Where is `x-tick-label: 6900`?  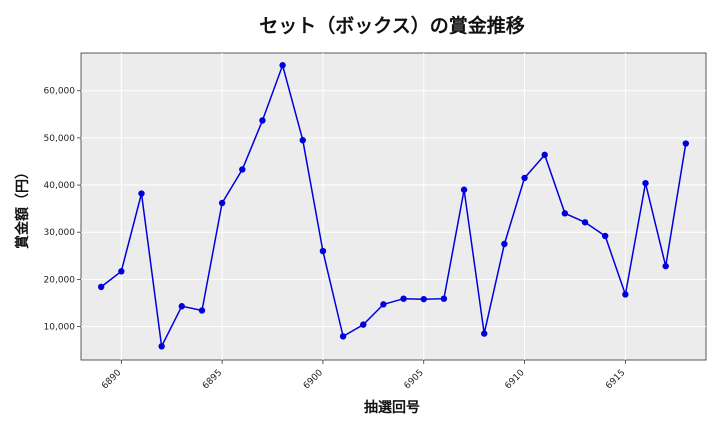 x-tick-label: 6900 is located at coordinates (313, 379).